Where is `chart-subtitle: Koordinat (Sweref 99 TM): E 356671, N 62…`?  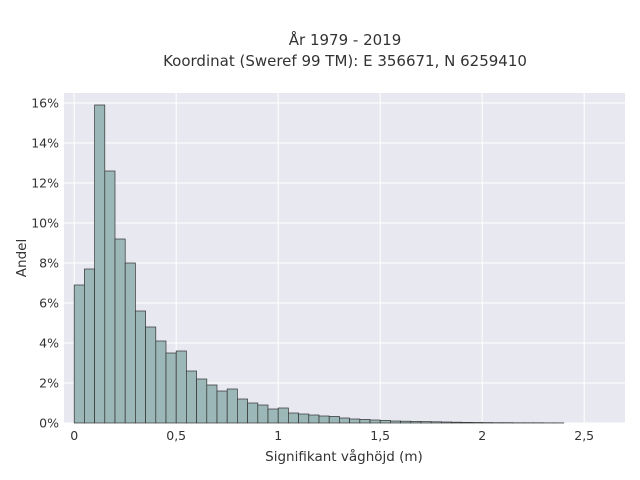 chart-subtitle: Koordinat (Sweref 99 TM): E 356671, N 62… is located at coordinates (345, 61).